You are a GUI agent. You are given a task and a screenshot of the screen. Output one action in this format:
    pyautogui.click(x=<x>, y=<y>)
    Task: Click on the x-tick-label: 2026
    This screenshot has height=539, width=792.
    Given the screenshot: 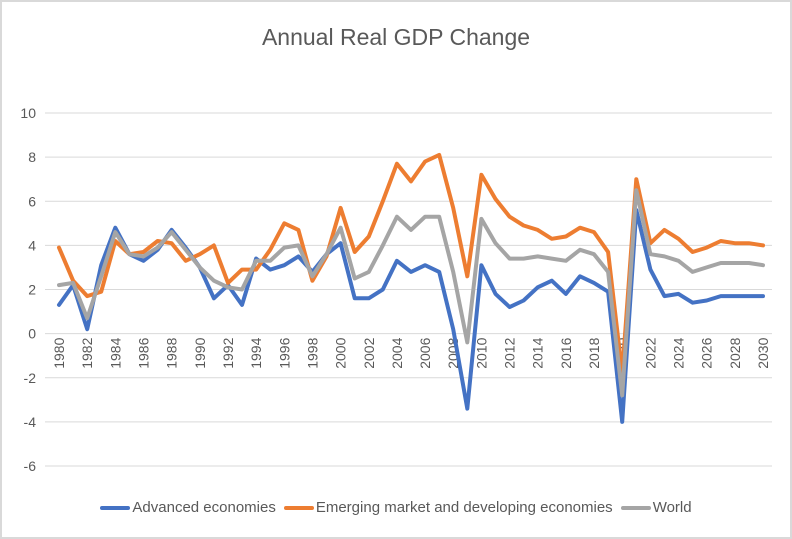 What is the action you would take?
    pyautogui.click(x=707, y=352)
    